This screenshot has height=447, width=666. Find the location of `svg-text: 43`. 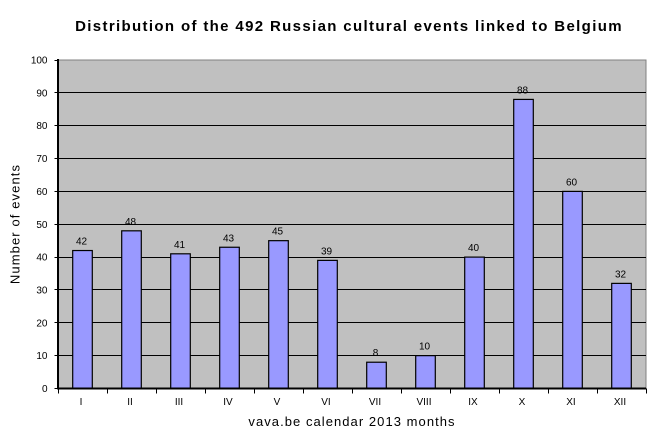

svg-text: 43 is located at coordinates (229, 238).